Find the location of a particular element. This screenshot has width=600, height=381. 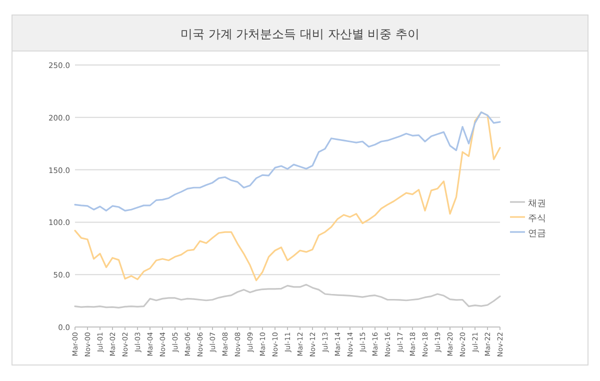

legend-label: 연금 is located at coordinates (537, 234).